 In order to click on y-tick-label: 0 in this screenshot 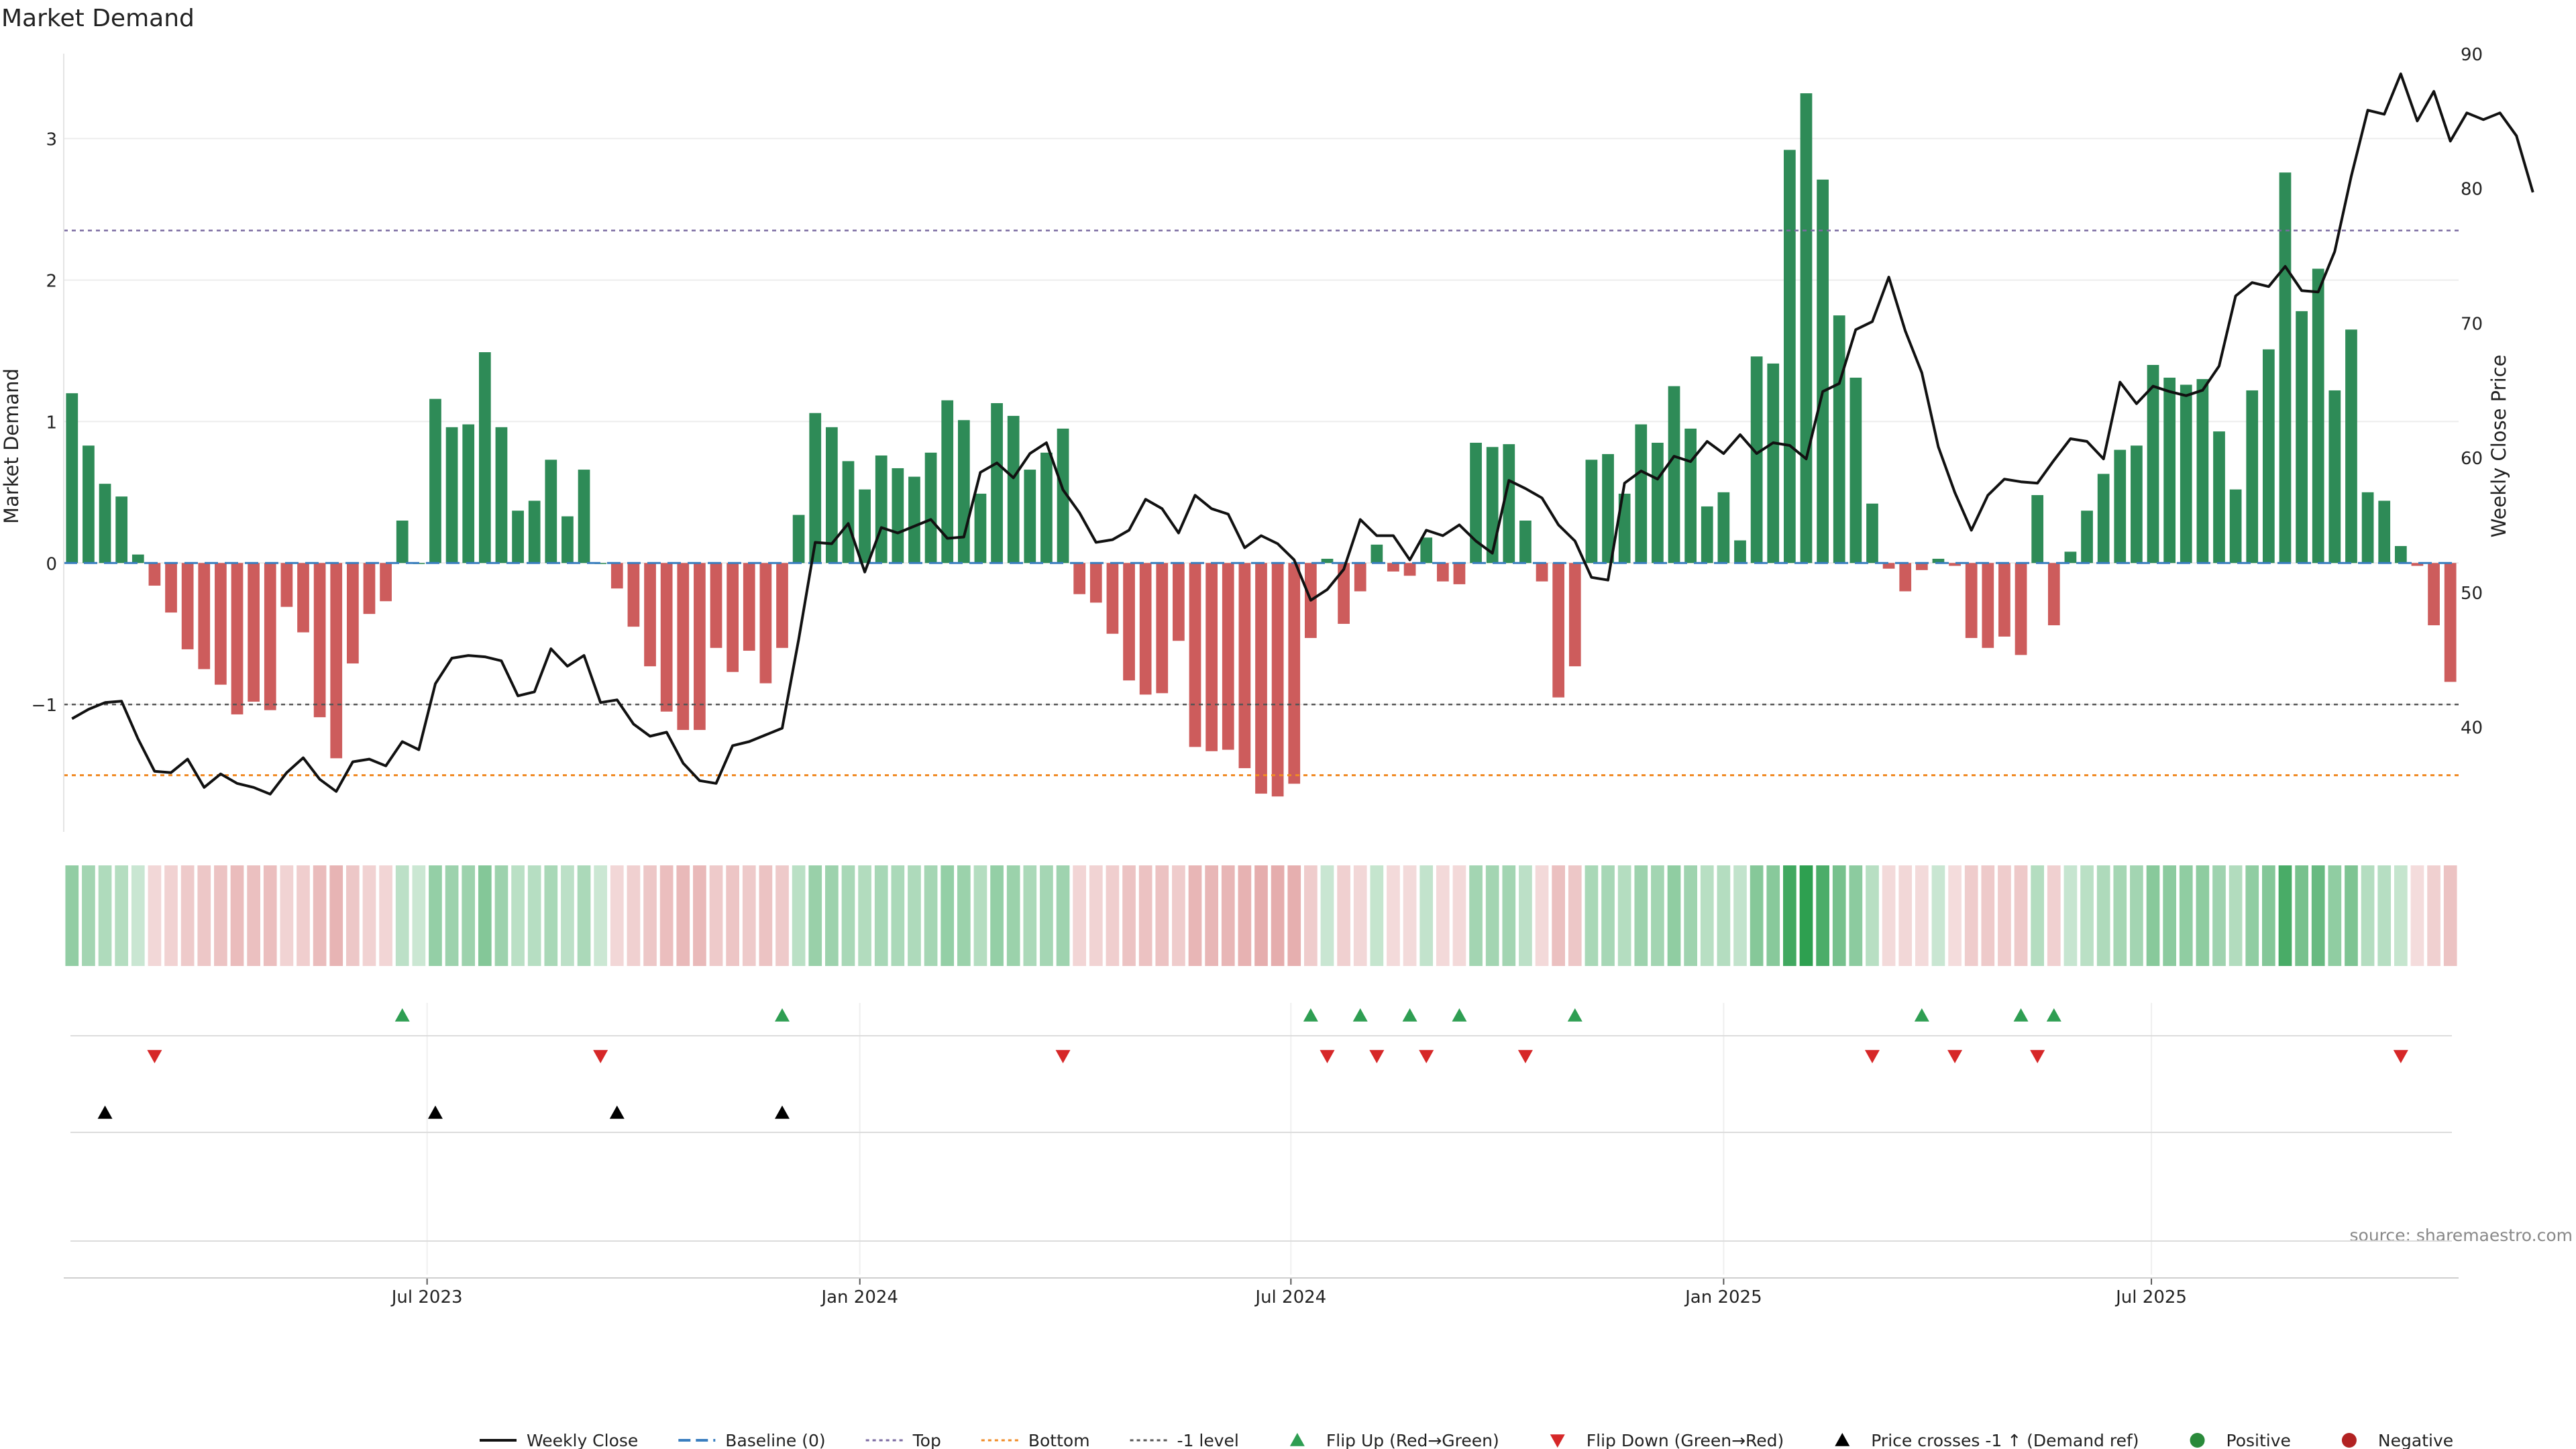, I will do `click(51, 564)`.